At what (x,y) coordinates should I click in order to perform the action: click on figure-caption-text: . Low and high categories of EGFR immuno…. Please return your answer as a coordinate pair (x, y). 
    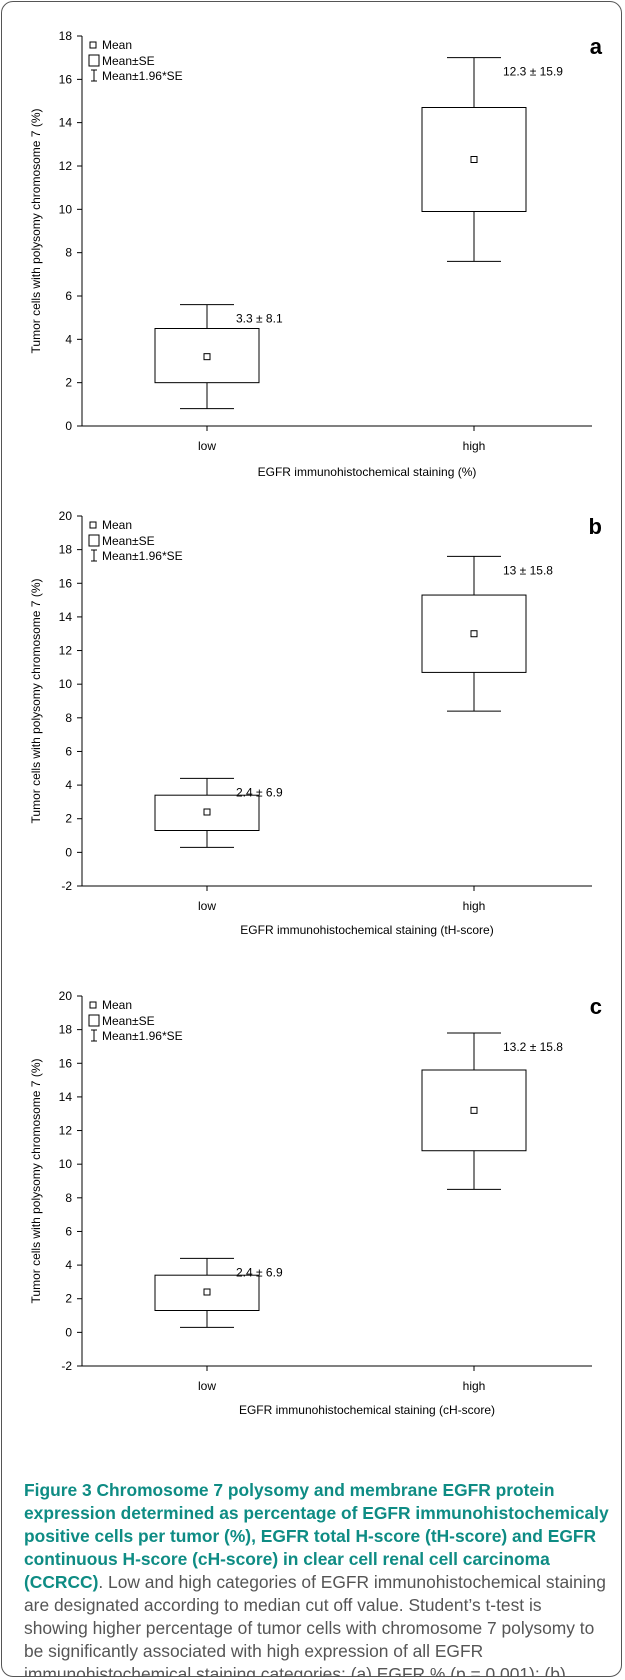
    Looking at the image, I should click on (315, 1624).